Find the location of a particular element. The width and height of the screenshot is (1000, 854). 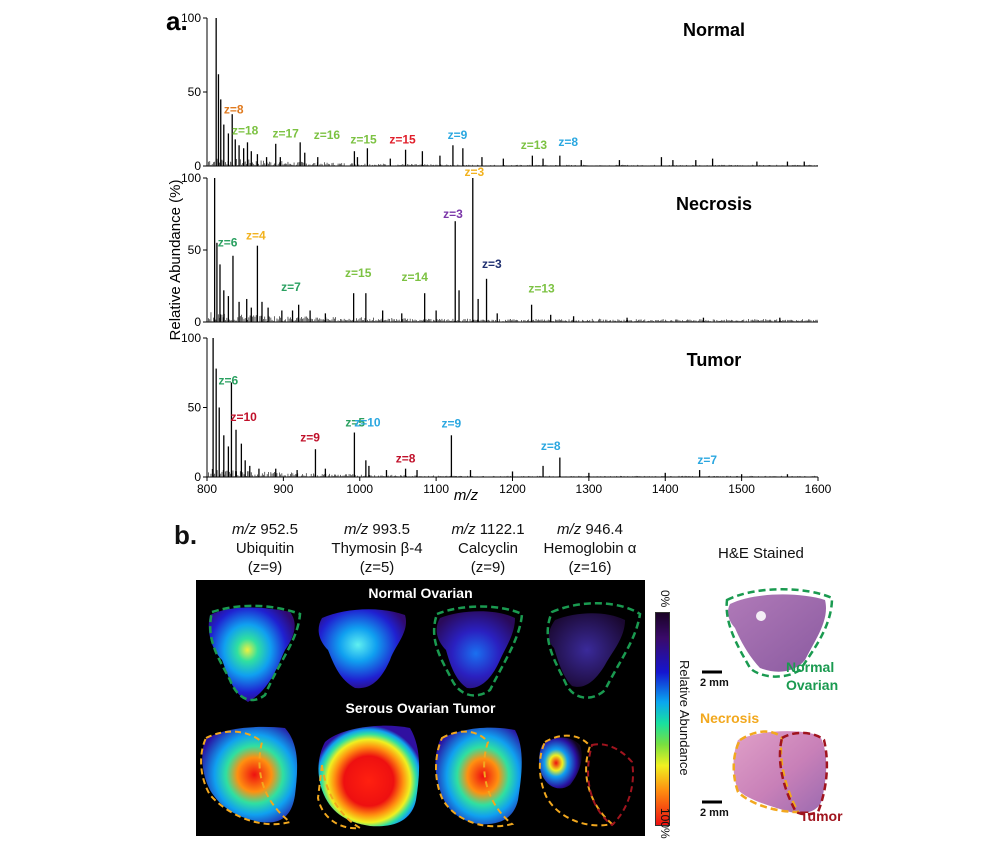

y-axis-label: Relative Abundance (%) is located at coordinates (175, 260).